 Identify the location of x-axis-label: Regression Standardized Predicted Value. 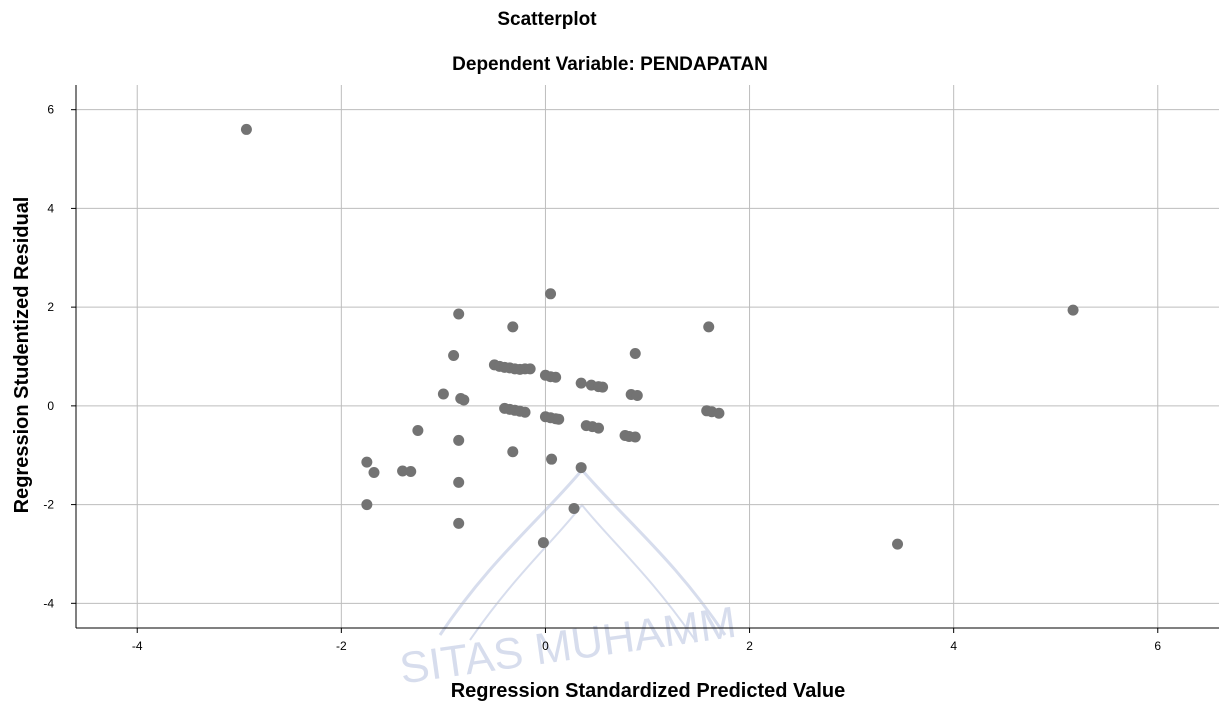
(648, 691).